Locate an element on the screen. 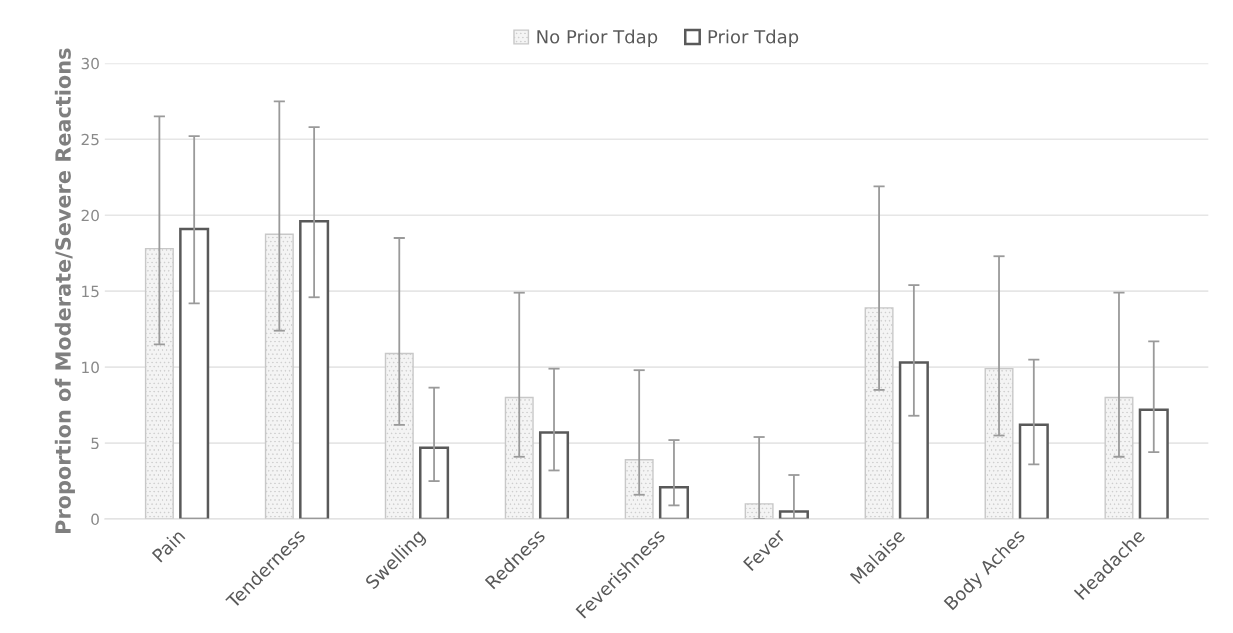 The width and height of the screenshot is (1233, 633). y-axis-title: Proportion of Moderate/Severe Reactions is located at coordinates (64, 290).